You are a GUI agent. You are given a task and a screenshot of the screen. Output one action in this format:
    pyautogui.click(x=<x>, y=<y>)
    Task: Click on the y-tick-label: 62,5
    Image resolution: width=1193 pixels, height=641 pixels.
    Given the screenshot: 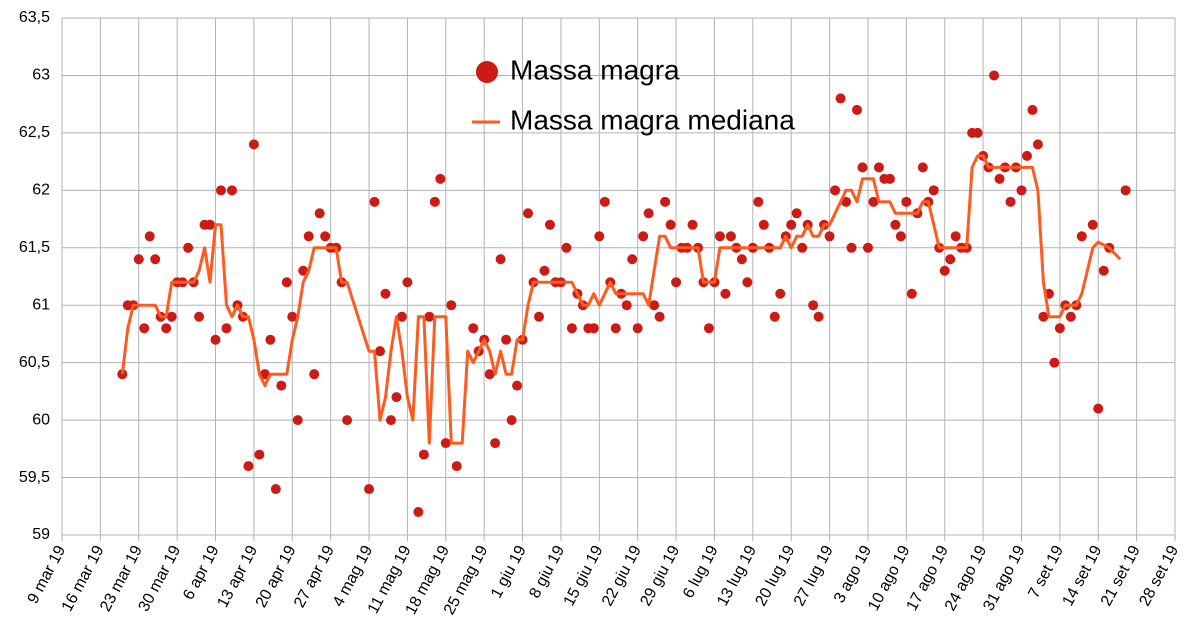 What is the action you would take?
    pyautogui.click(x=34, y=132)
    